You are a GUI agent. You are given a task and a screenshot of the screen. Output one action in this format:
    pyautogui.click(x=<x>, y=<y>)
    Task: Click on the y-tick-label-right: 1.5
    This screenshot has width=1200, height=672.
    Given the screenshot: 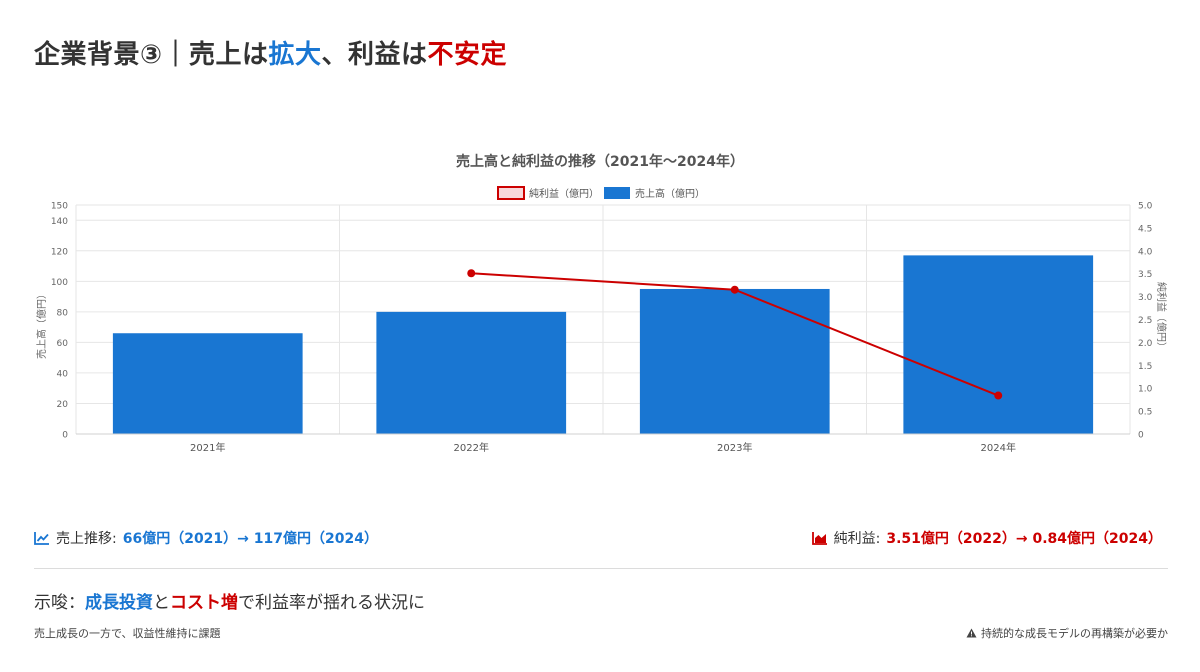 What is the action you would take?
    pyautogui.click(x=1145, y=367)
    